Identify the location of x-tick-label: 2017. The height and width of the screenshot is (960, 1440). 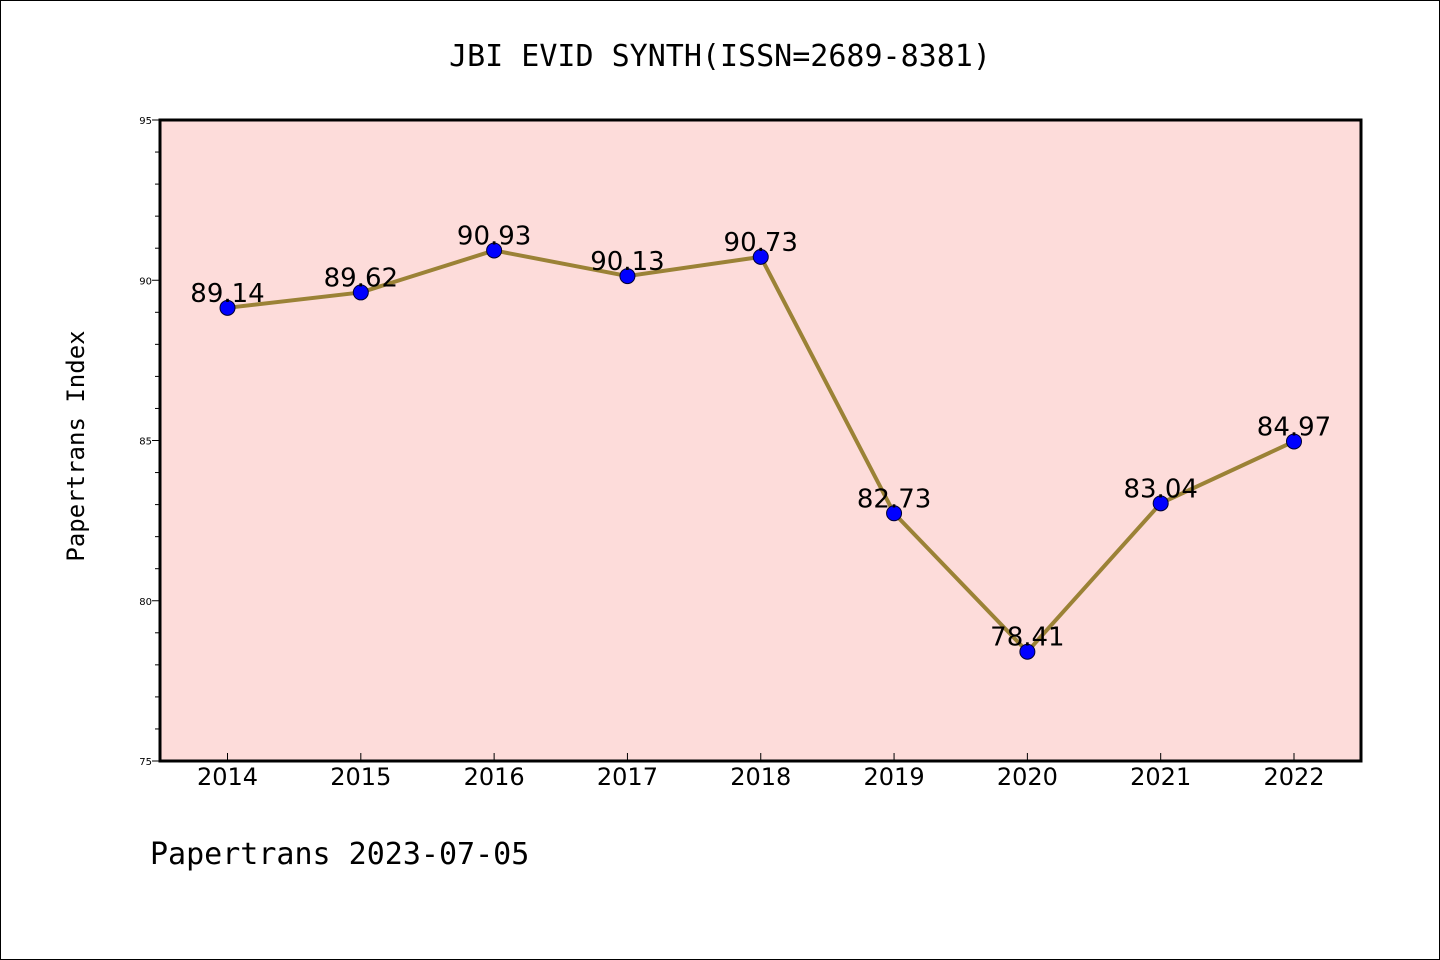
(627, 777).